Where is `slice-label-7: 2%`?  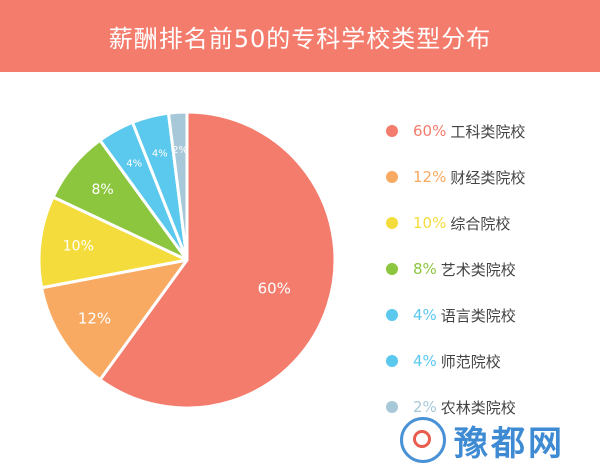 slice-label-7: 2% is located at coordinates (180, 150).